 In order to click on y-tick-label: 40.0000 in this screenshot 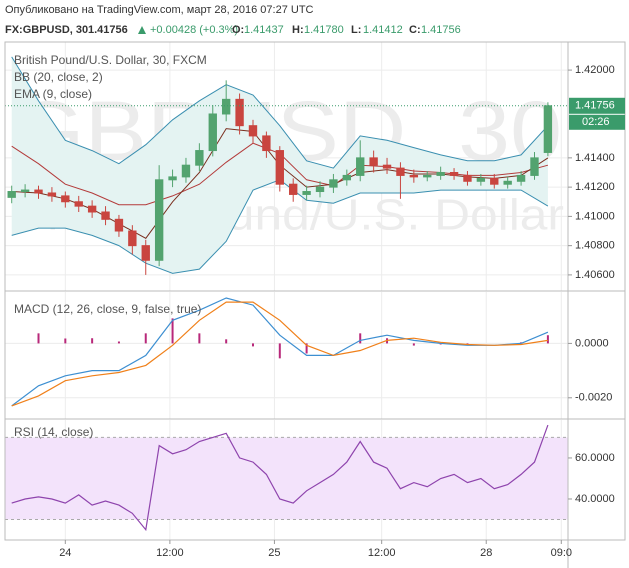, I will do `click(595, 499)`.